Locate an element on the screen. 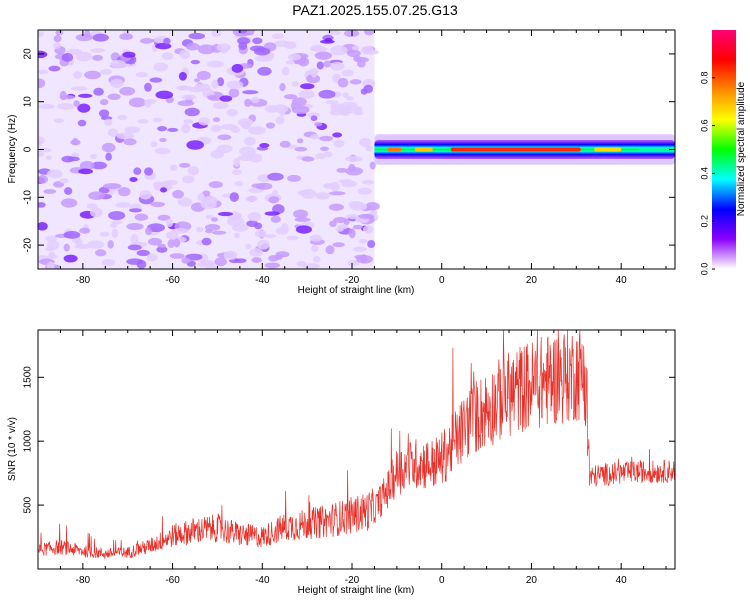 This screenshot has height=600, width=750. spectrogram-xtick-label: -60 is located at coordinates (172, 280).